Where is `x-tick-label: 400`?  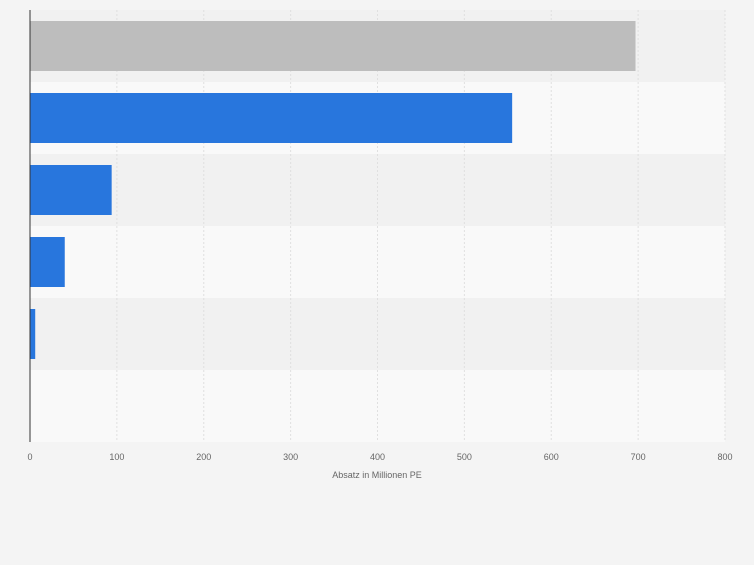
x-tick-label: 400 is located at coordinates (377, 457).